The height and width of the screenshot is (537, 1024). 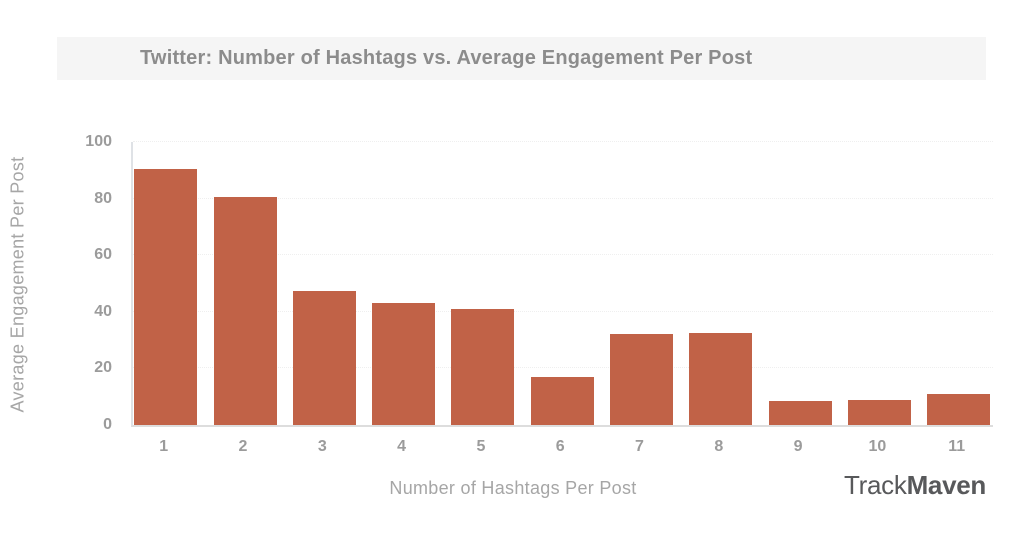 I want to click on y-tick-label: 20, so click(x=103, y=368).